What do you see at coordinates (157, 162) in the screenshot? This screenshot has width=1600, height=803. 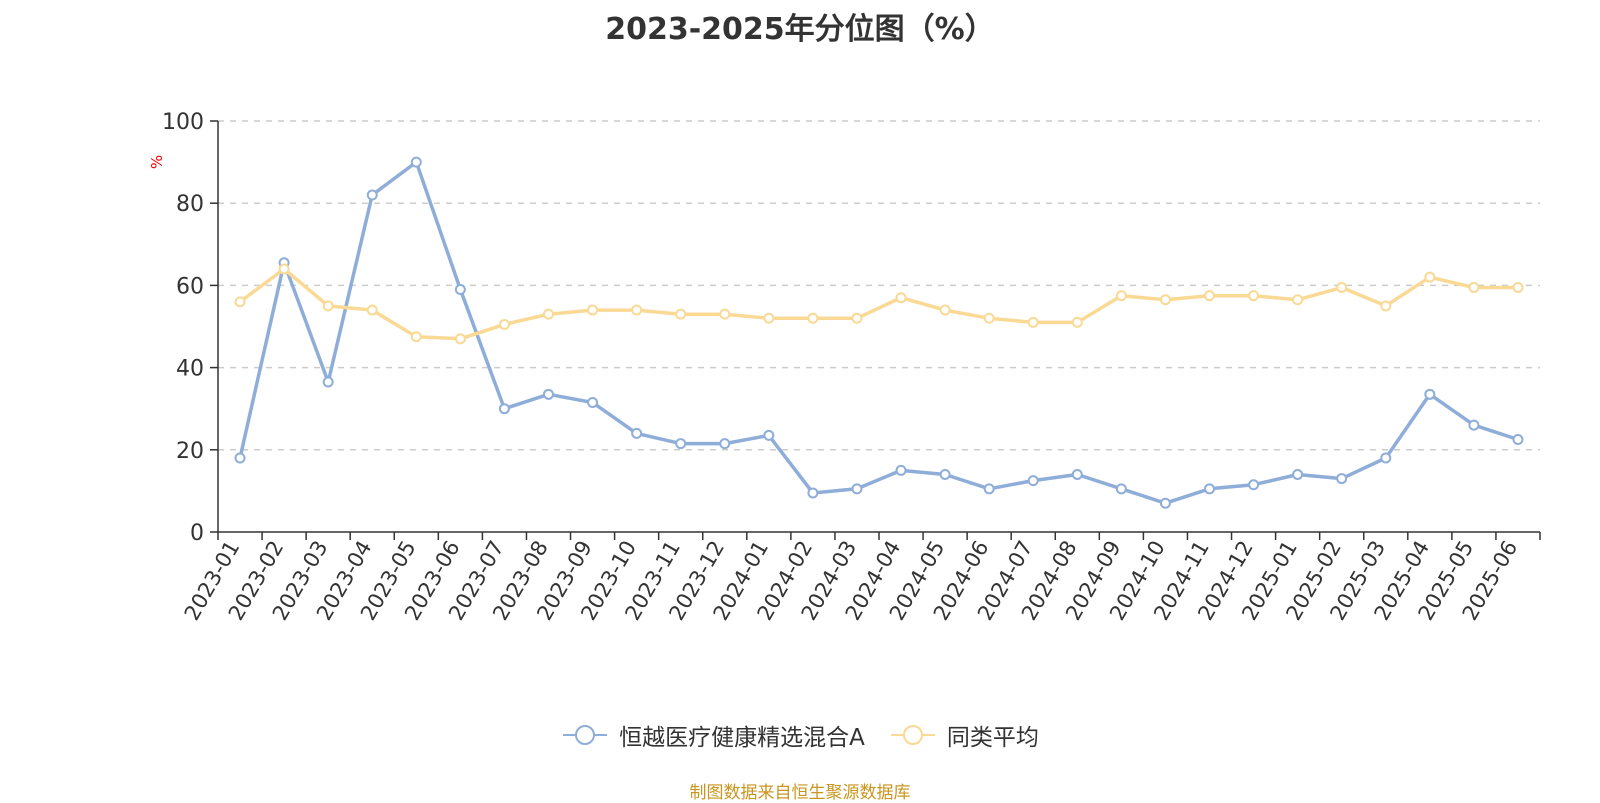 I see `y-axis-label: %` at bounding box center [157, 162].